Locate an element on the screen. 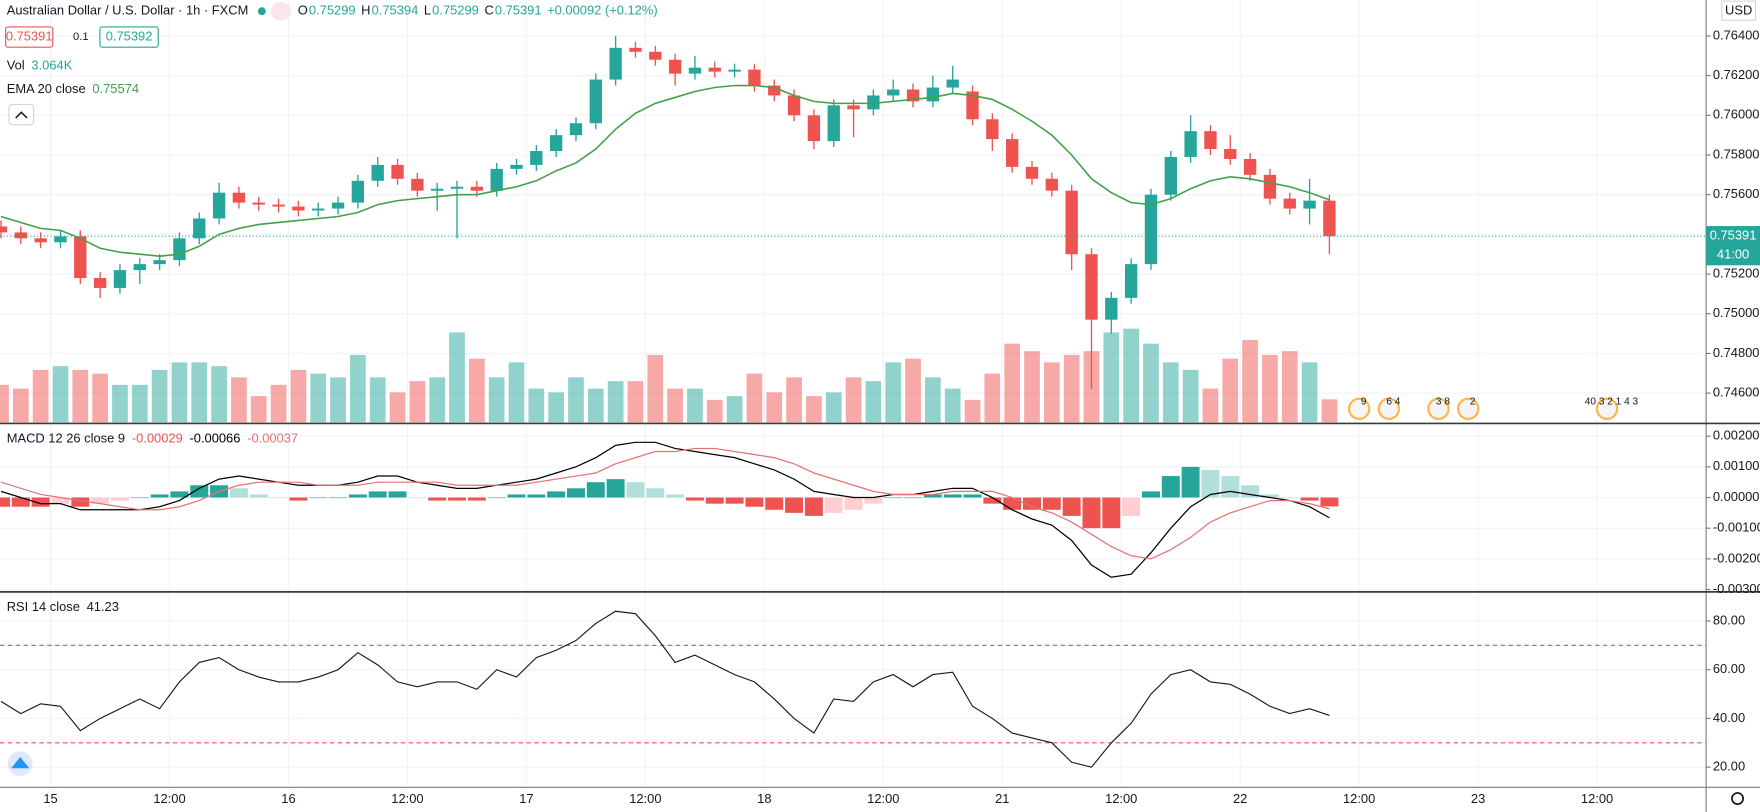 Image resolution: width=1760 pixels, height=812 pixels. y-tick-label: 0.75200 is located at coordinates (1736, 272).